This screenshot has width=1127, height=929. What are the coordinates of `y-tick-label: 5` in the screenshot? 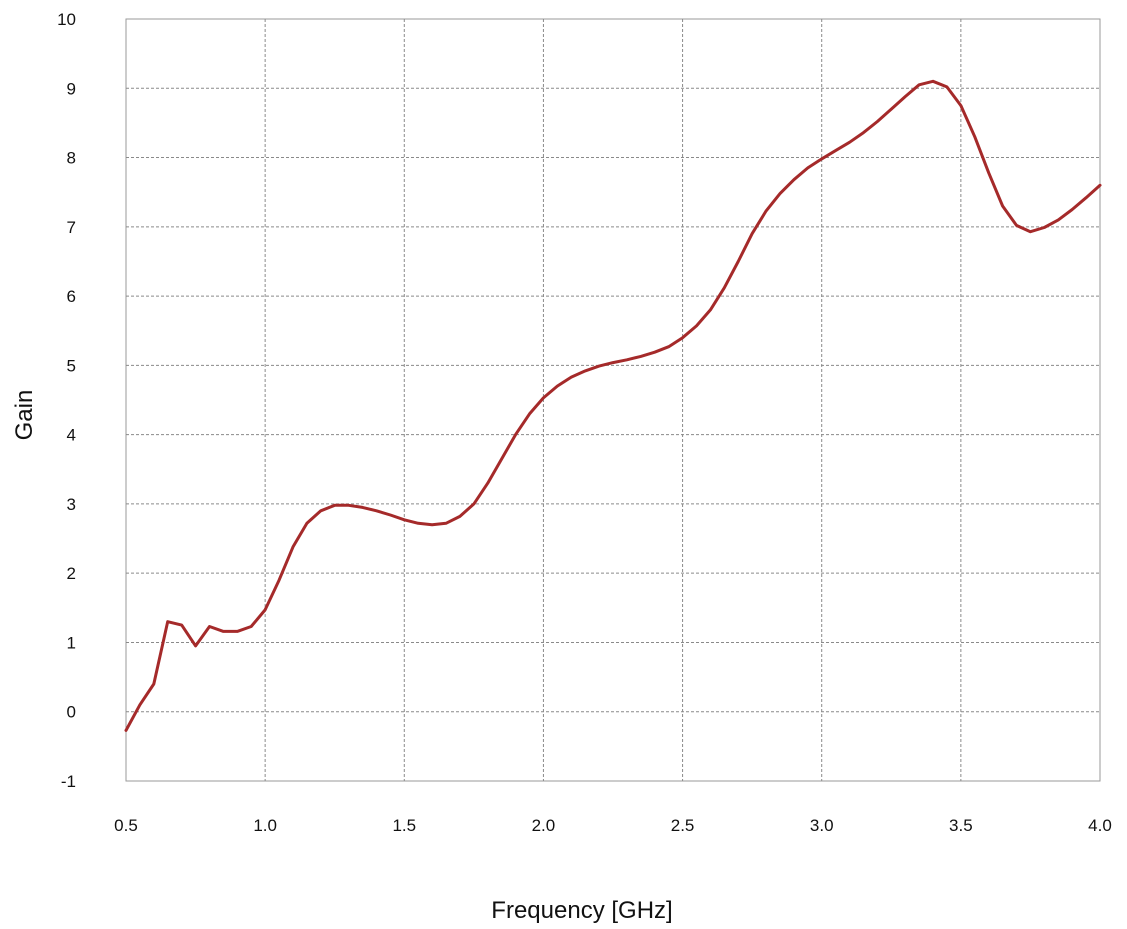 It's located at (71, 365).